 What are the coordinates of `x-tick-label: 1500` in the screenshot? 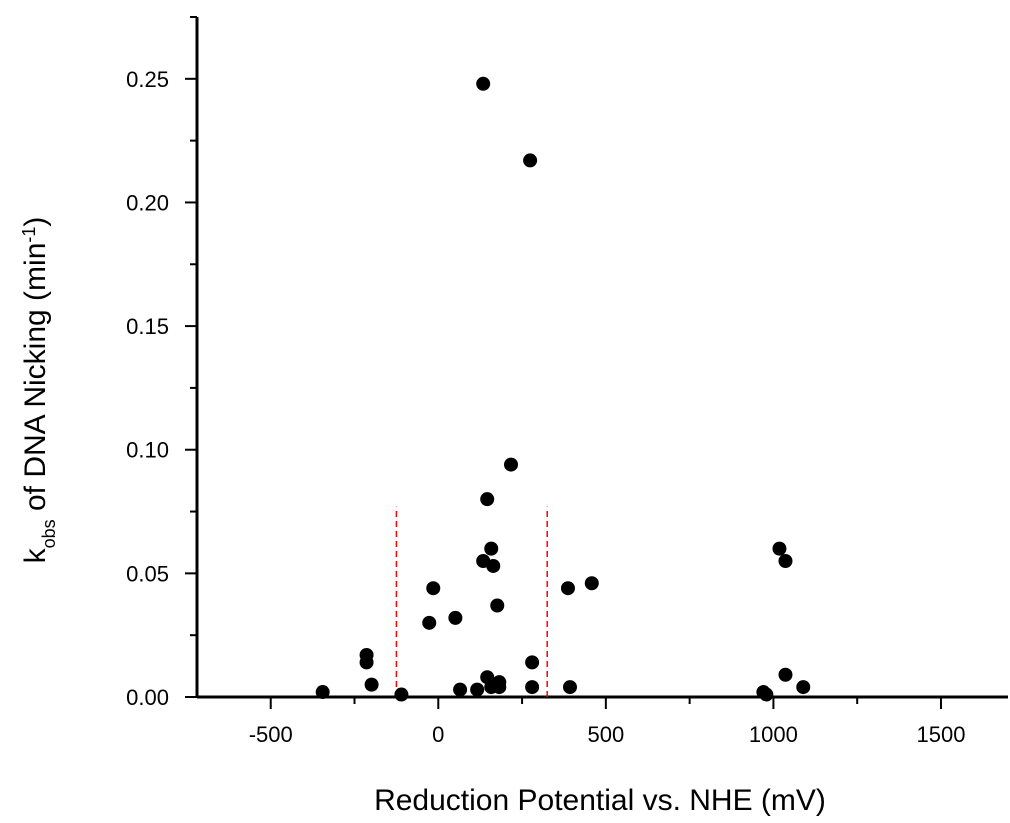 It's located at (940, 734).